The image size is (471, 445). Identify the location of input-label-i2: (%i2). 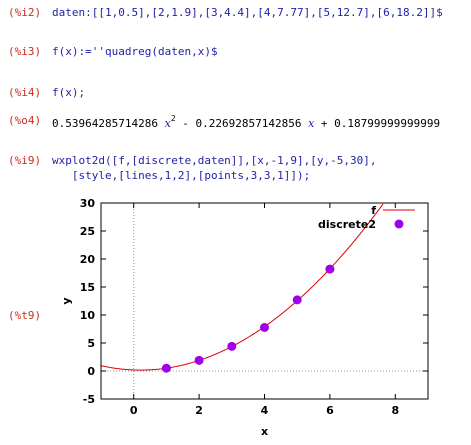
(25, 12).